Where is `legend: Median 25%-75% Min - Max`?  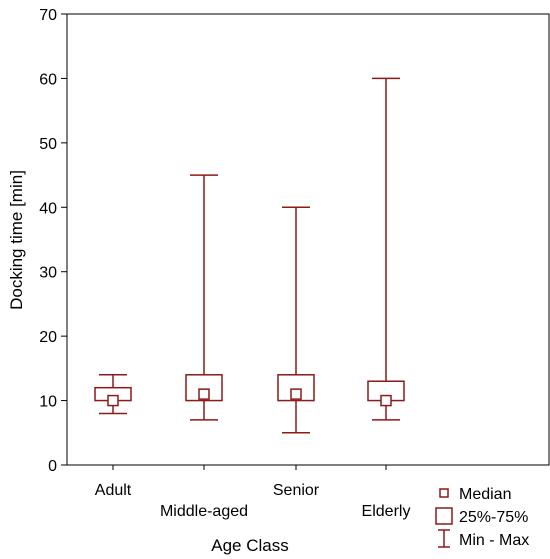
legend: Median 25%-75% Min - Max is located at coordinates (482, 517).